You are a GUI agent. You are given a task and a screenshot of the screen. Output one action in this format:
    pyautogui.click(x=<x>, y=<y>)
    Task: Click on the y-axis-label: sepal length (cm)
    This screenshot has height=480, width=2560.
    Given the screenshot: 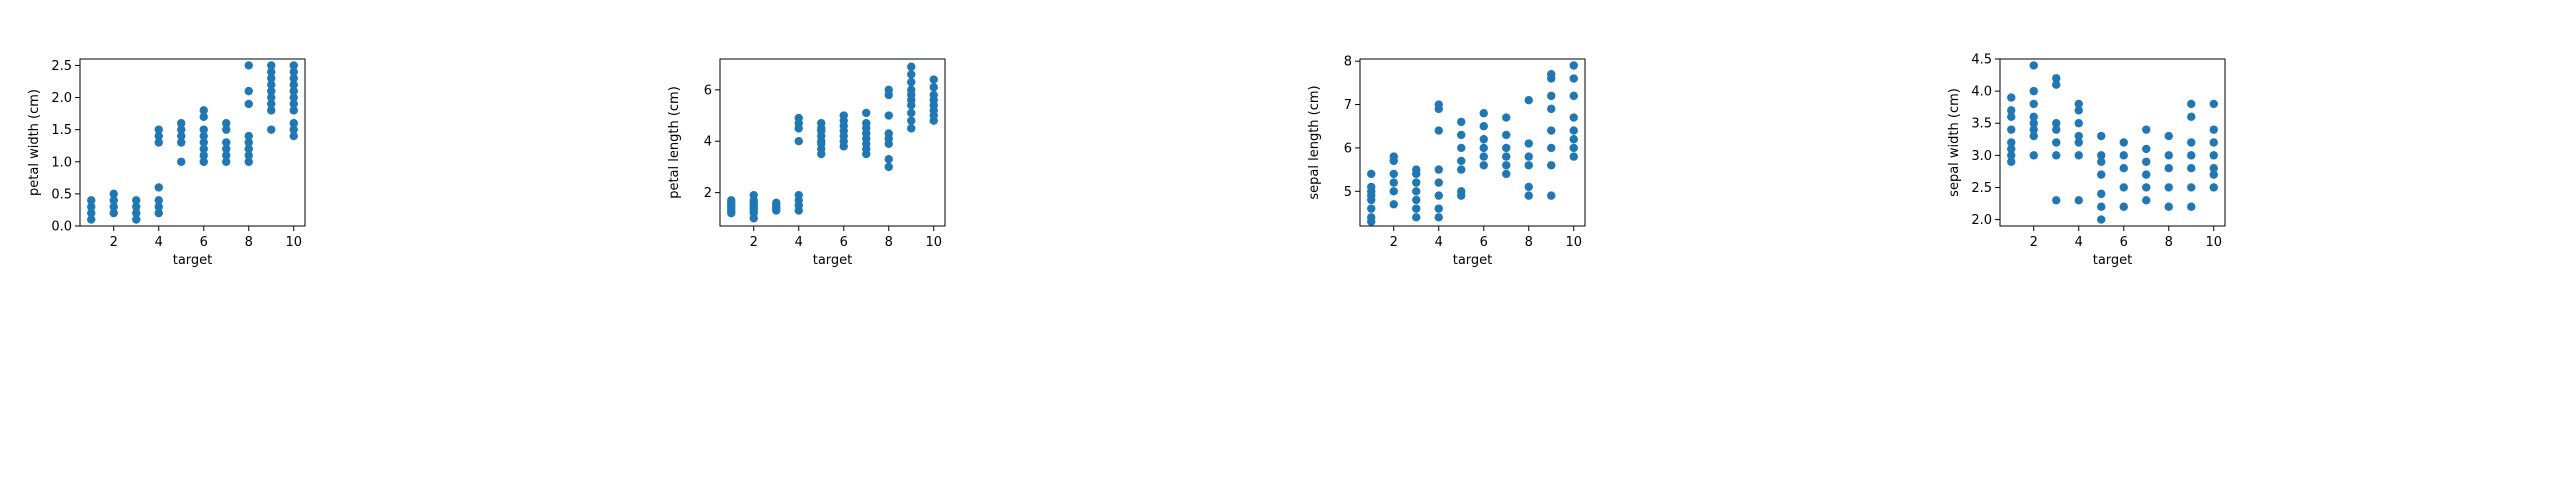 What is the action you would take?
    pyautogui.click(x=1314, y=142)
    